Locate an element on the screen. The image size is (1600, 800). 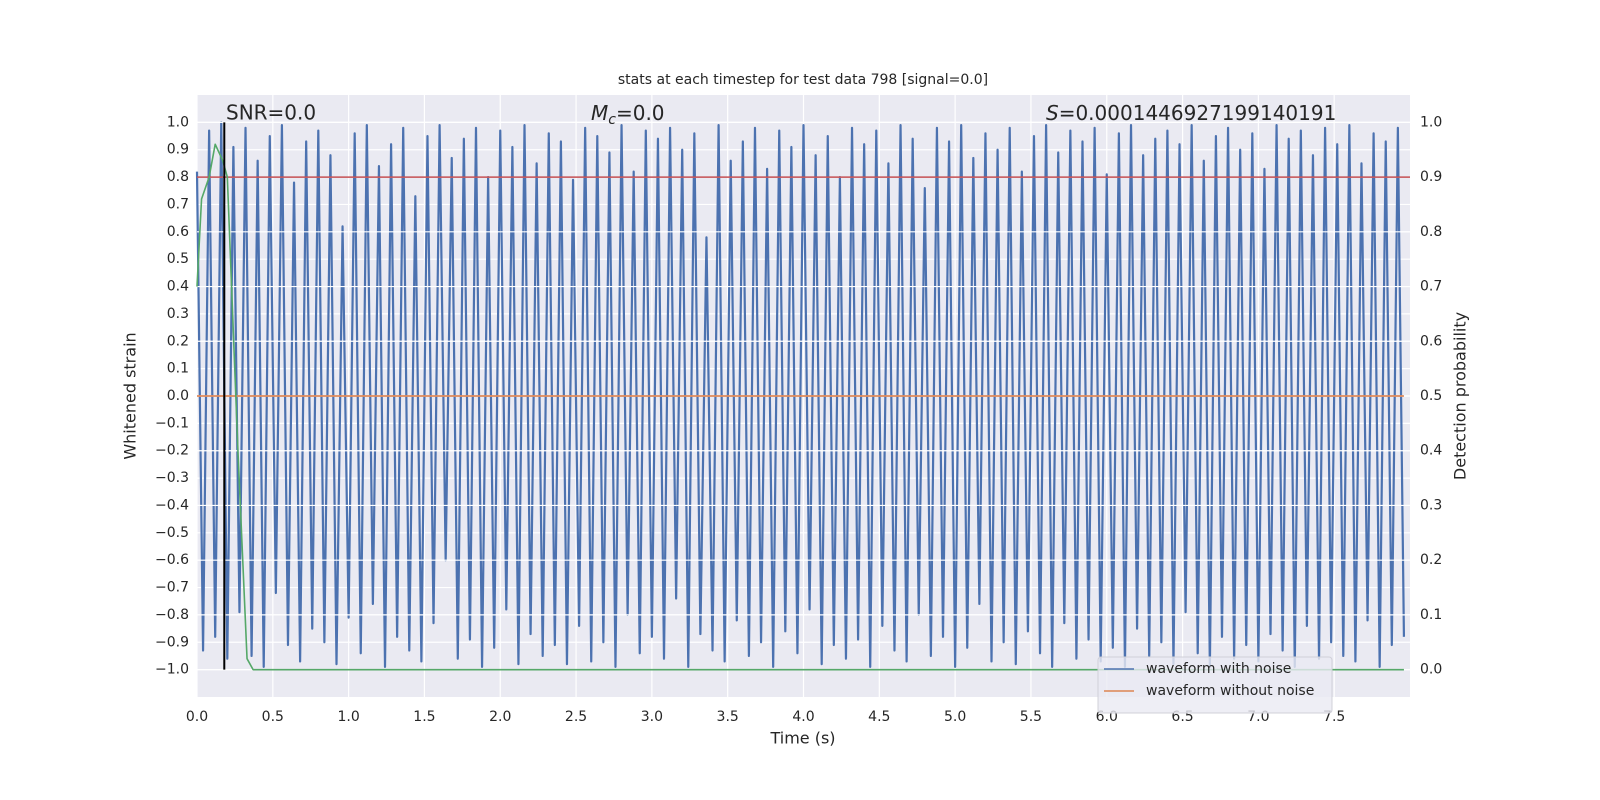
x-tick-label: 1.0 is located at coordinates (348, 717).